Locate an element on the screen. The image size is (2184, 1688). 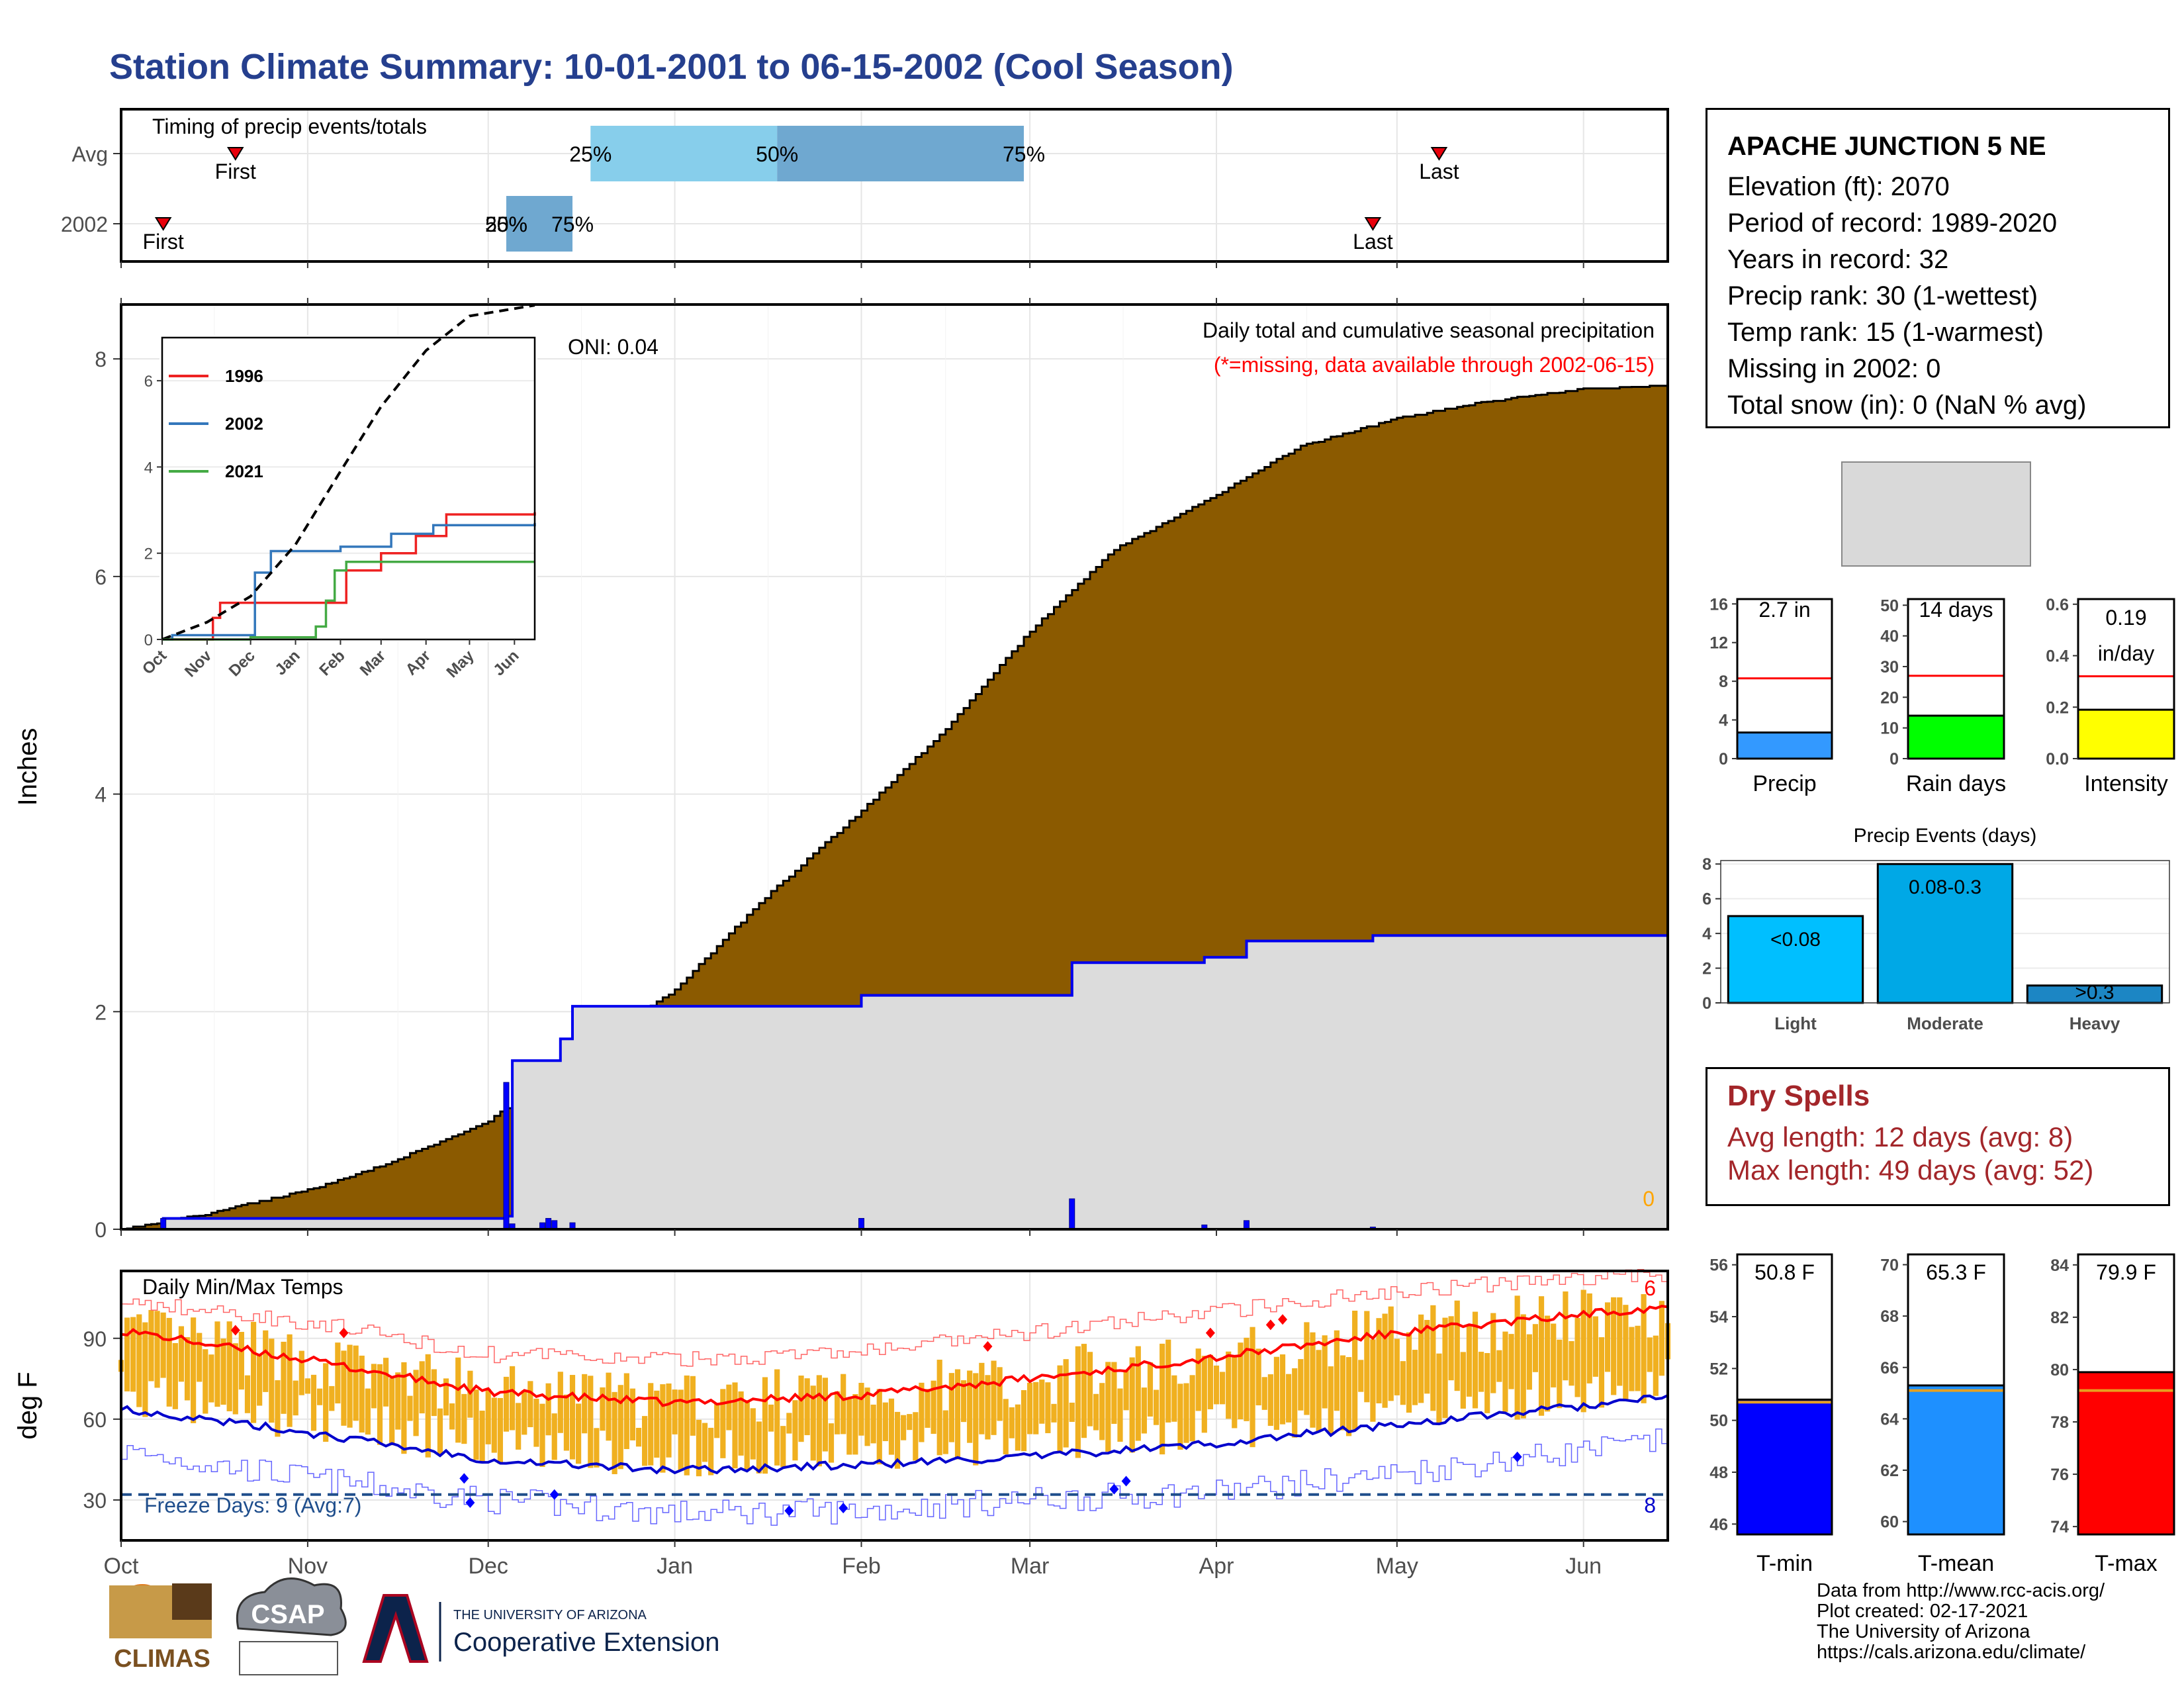
precip-y-tick-label: 2 is located at coordinates (101, 1012).